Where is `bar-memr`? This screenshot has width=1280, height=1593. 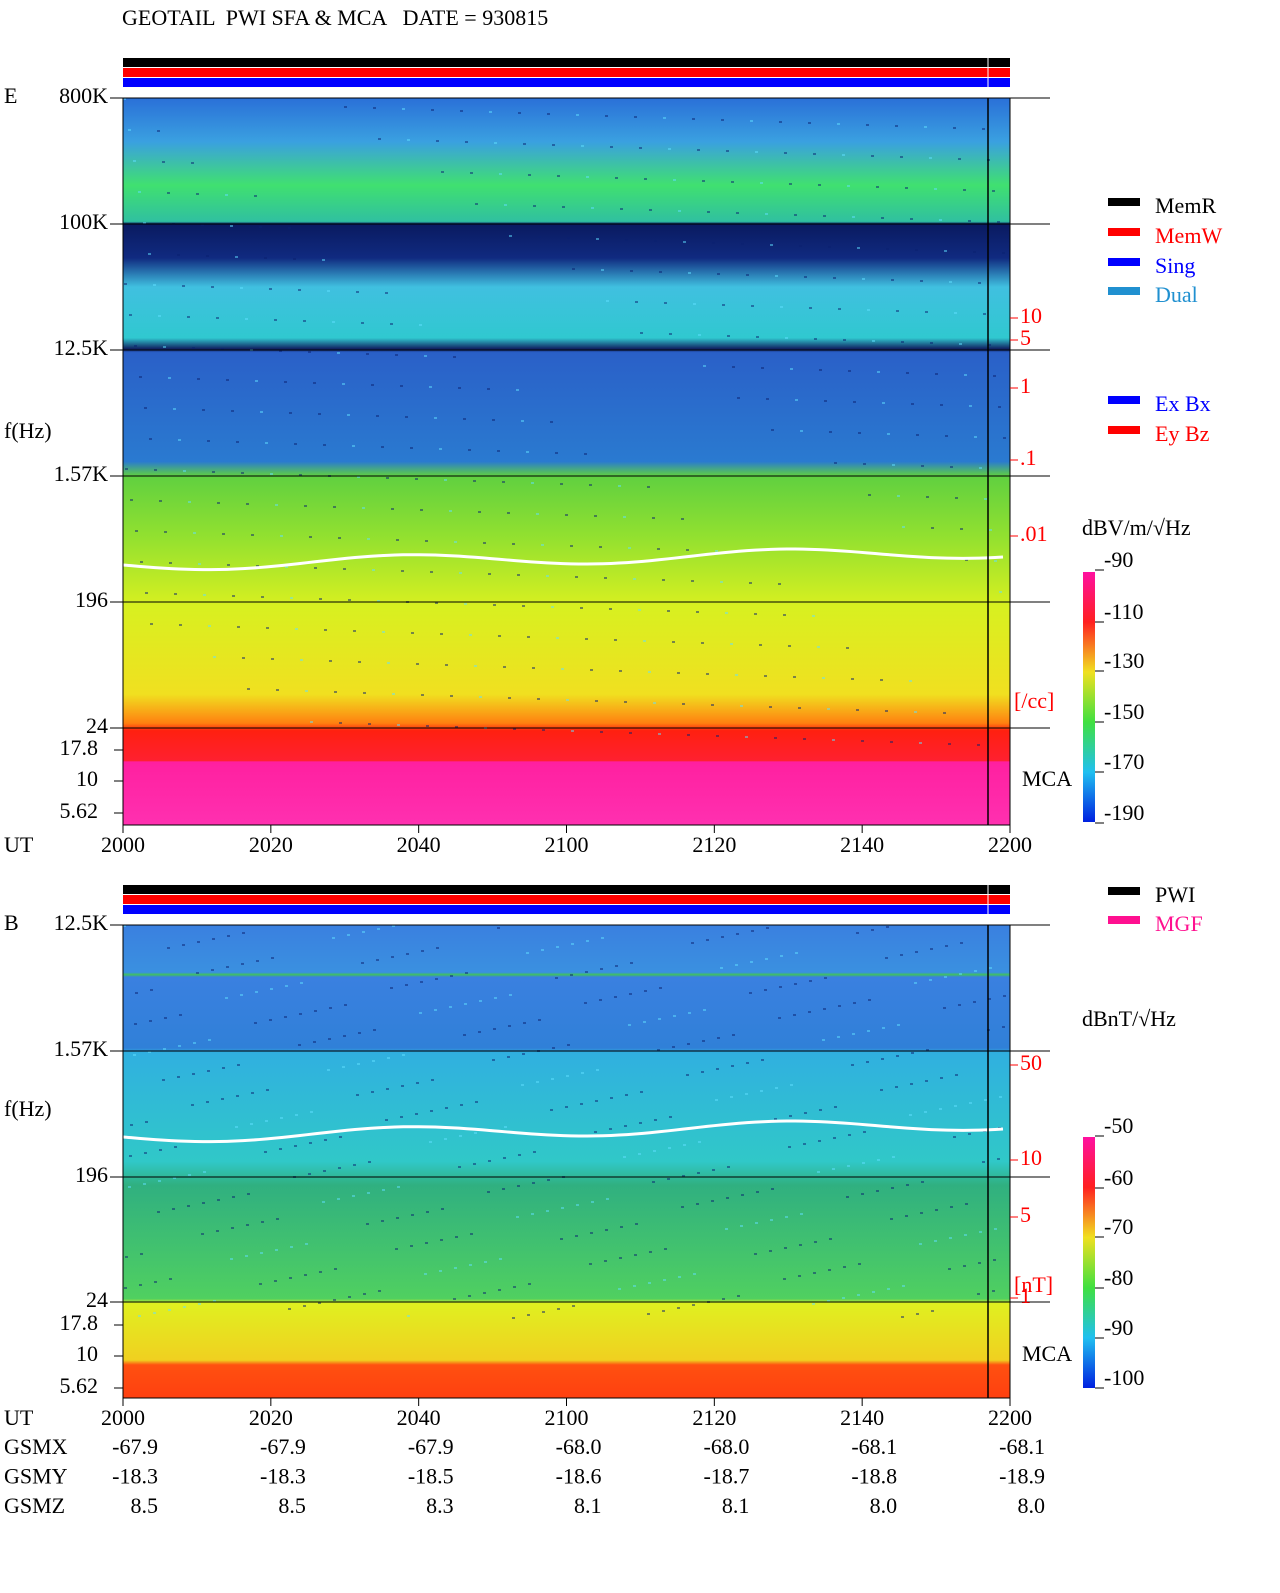 bar-memr is located at coordinates (566, 889).